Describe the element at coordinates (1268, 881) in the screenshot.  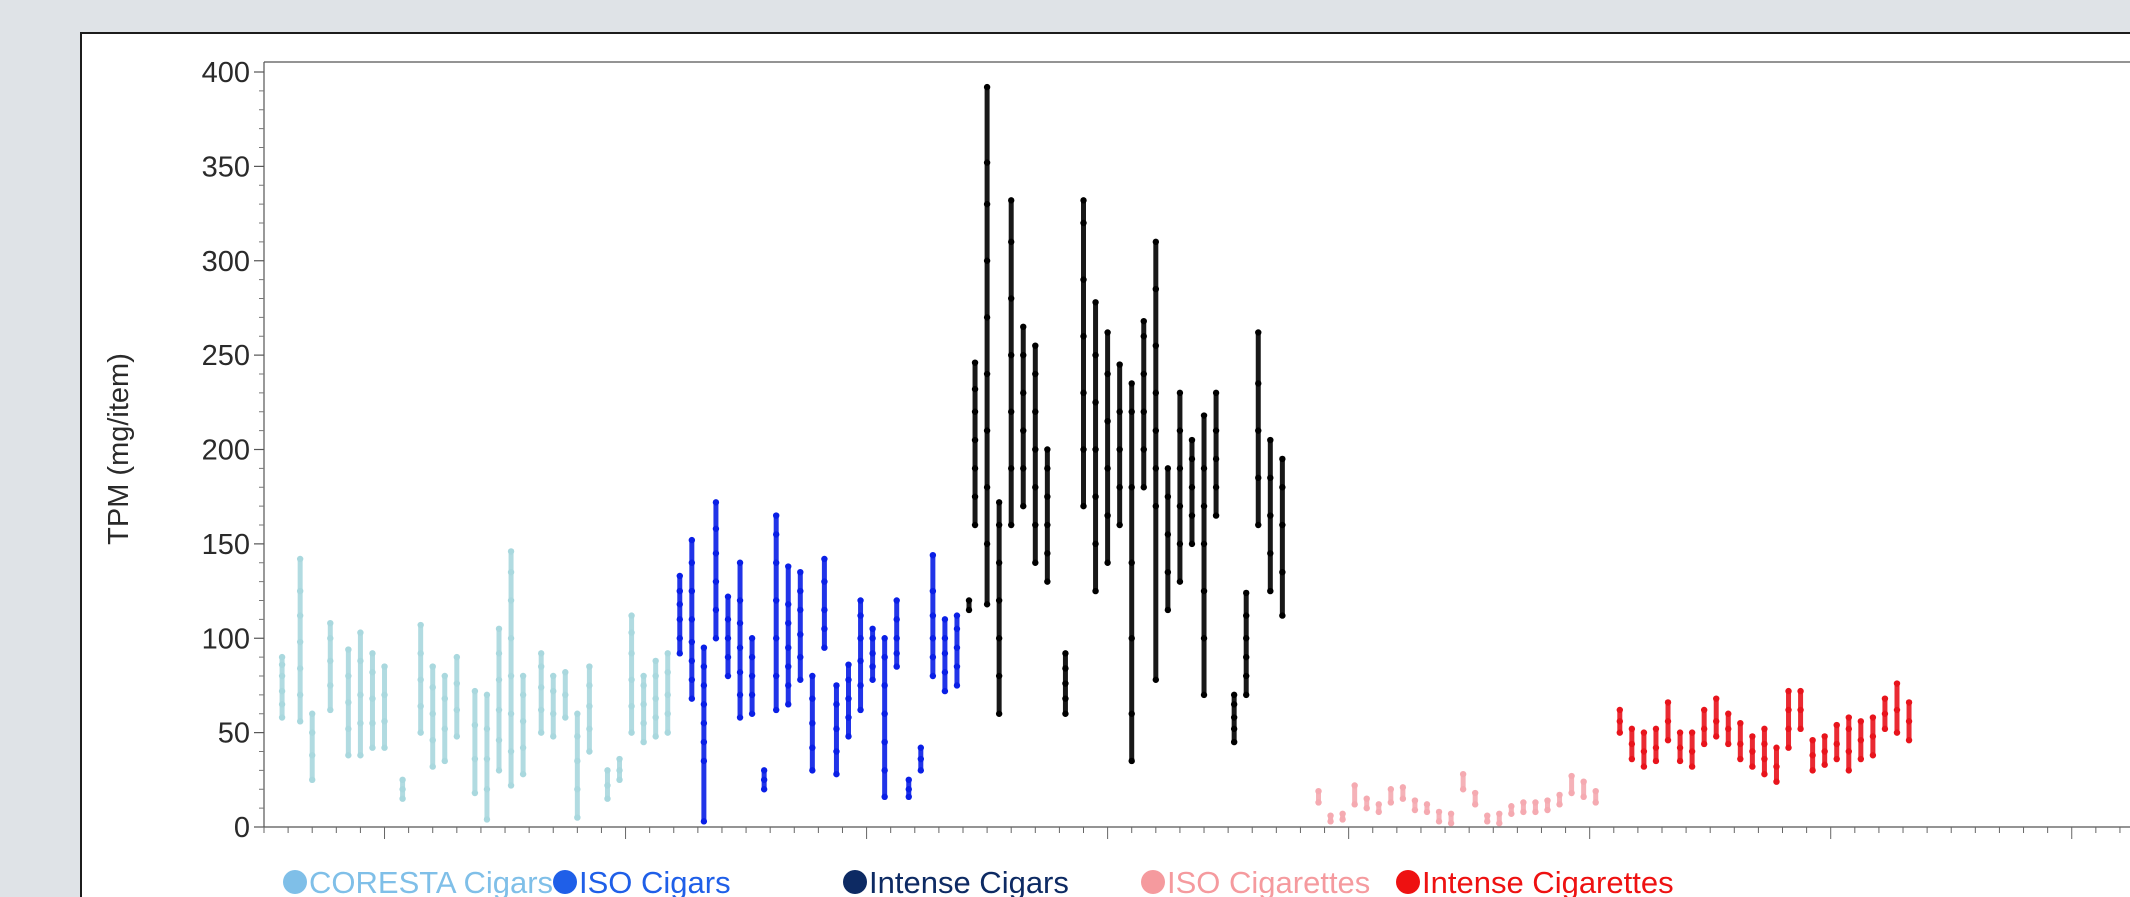
I see `legend-label: ISO Cigarettes` at that location.